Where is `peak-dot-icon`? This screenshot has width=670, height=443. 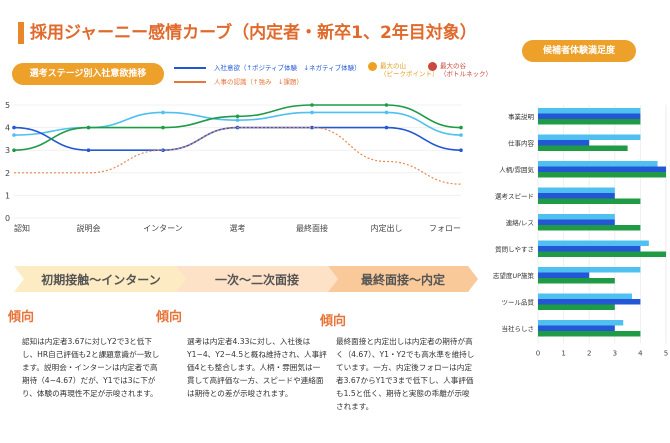 peak-dot-icon is located at coordinates (372, 66).